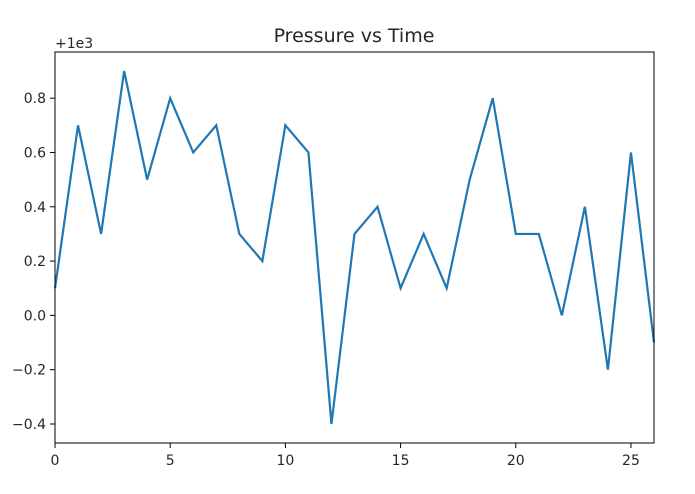 This screenshot has height=494, width=695. What do you see at coordinates (35, 208) in the screenshot?
I see `y-tick-label: 0.4` at bounding box center [35, 208].